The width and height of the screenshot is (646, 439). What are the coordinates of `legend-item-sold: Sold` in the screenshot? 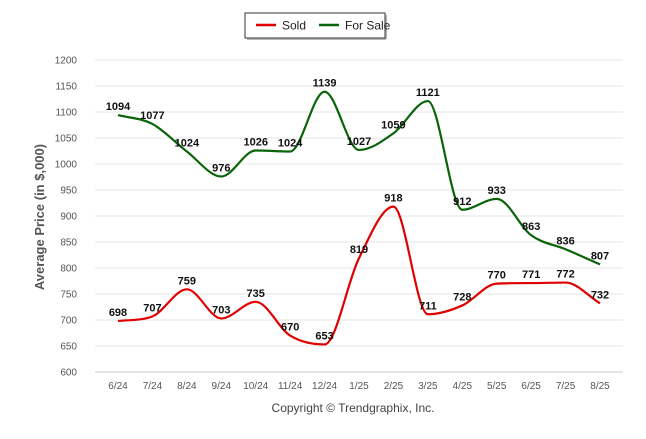 It's located at (281, 26).